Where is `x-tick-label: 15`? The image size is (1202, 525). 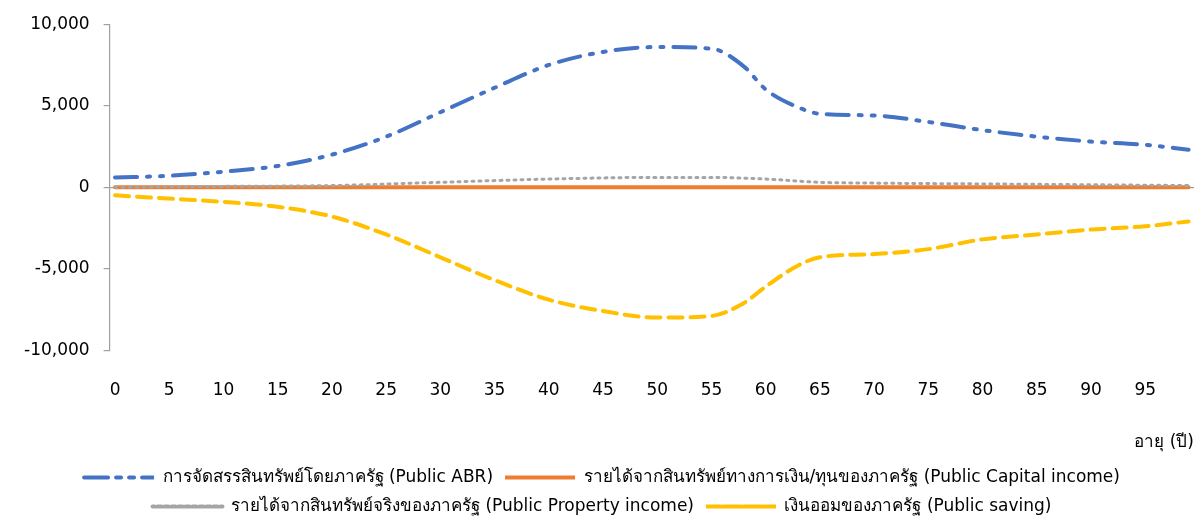 x-tick-label: 15 is located at coordinates (277, 388).